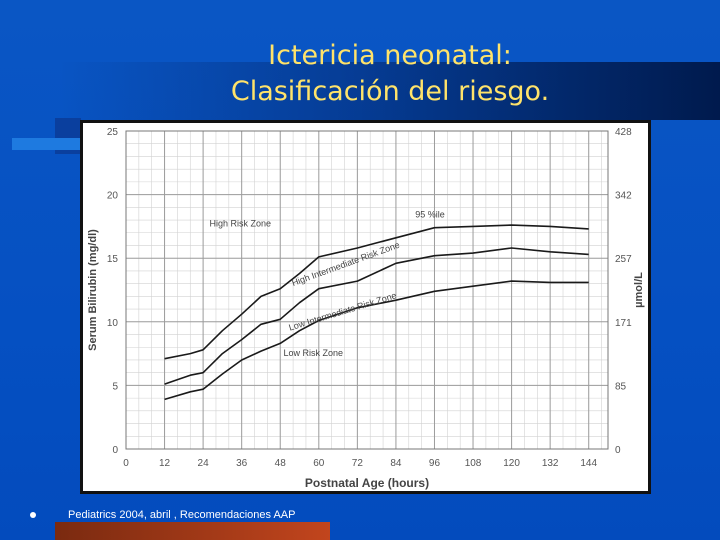 This screenshot has width=720, height=540. I want to click on bullet-icon, so click(33, 515).